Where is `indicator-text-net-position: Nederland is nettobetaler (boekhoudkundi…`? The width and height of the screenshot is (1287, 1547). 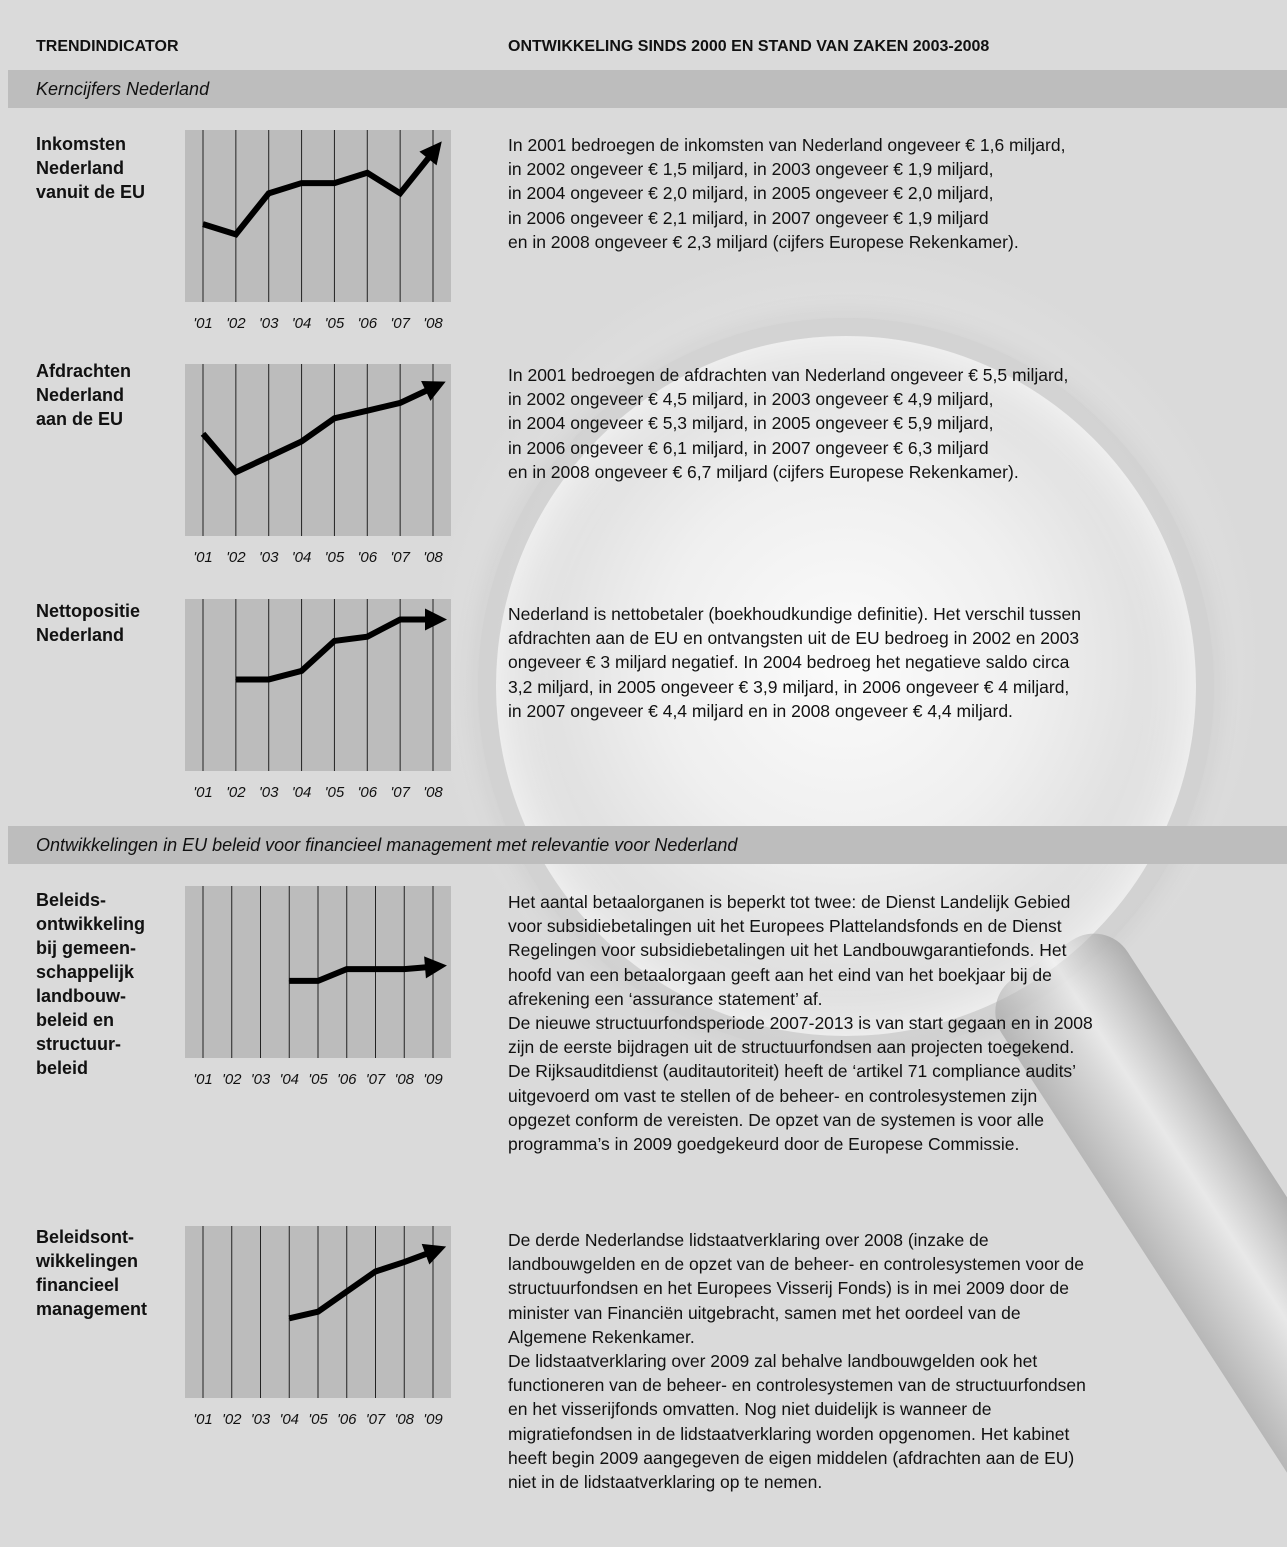 indicator-text-net-position: Nederland is nettobetaler (boekhoudkundi… is located at coordinates (794, 662).